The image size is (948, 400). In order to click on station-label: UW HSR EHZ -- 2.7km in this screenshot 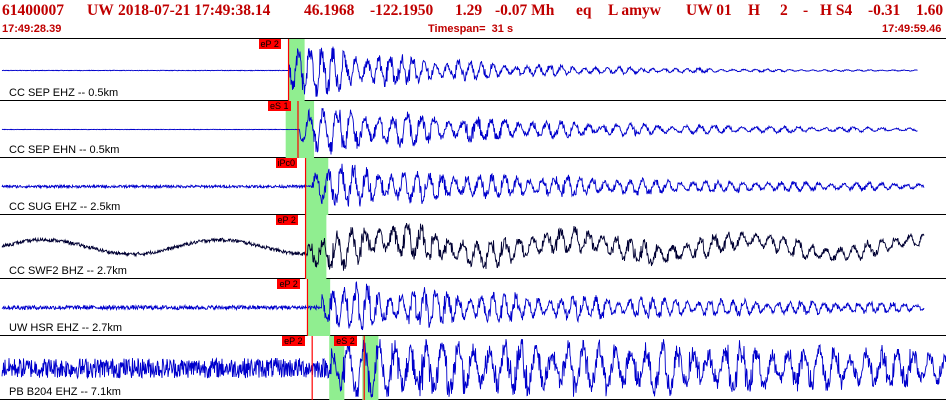, I will do `click(66, 328)`.